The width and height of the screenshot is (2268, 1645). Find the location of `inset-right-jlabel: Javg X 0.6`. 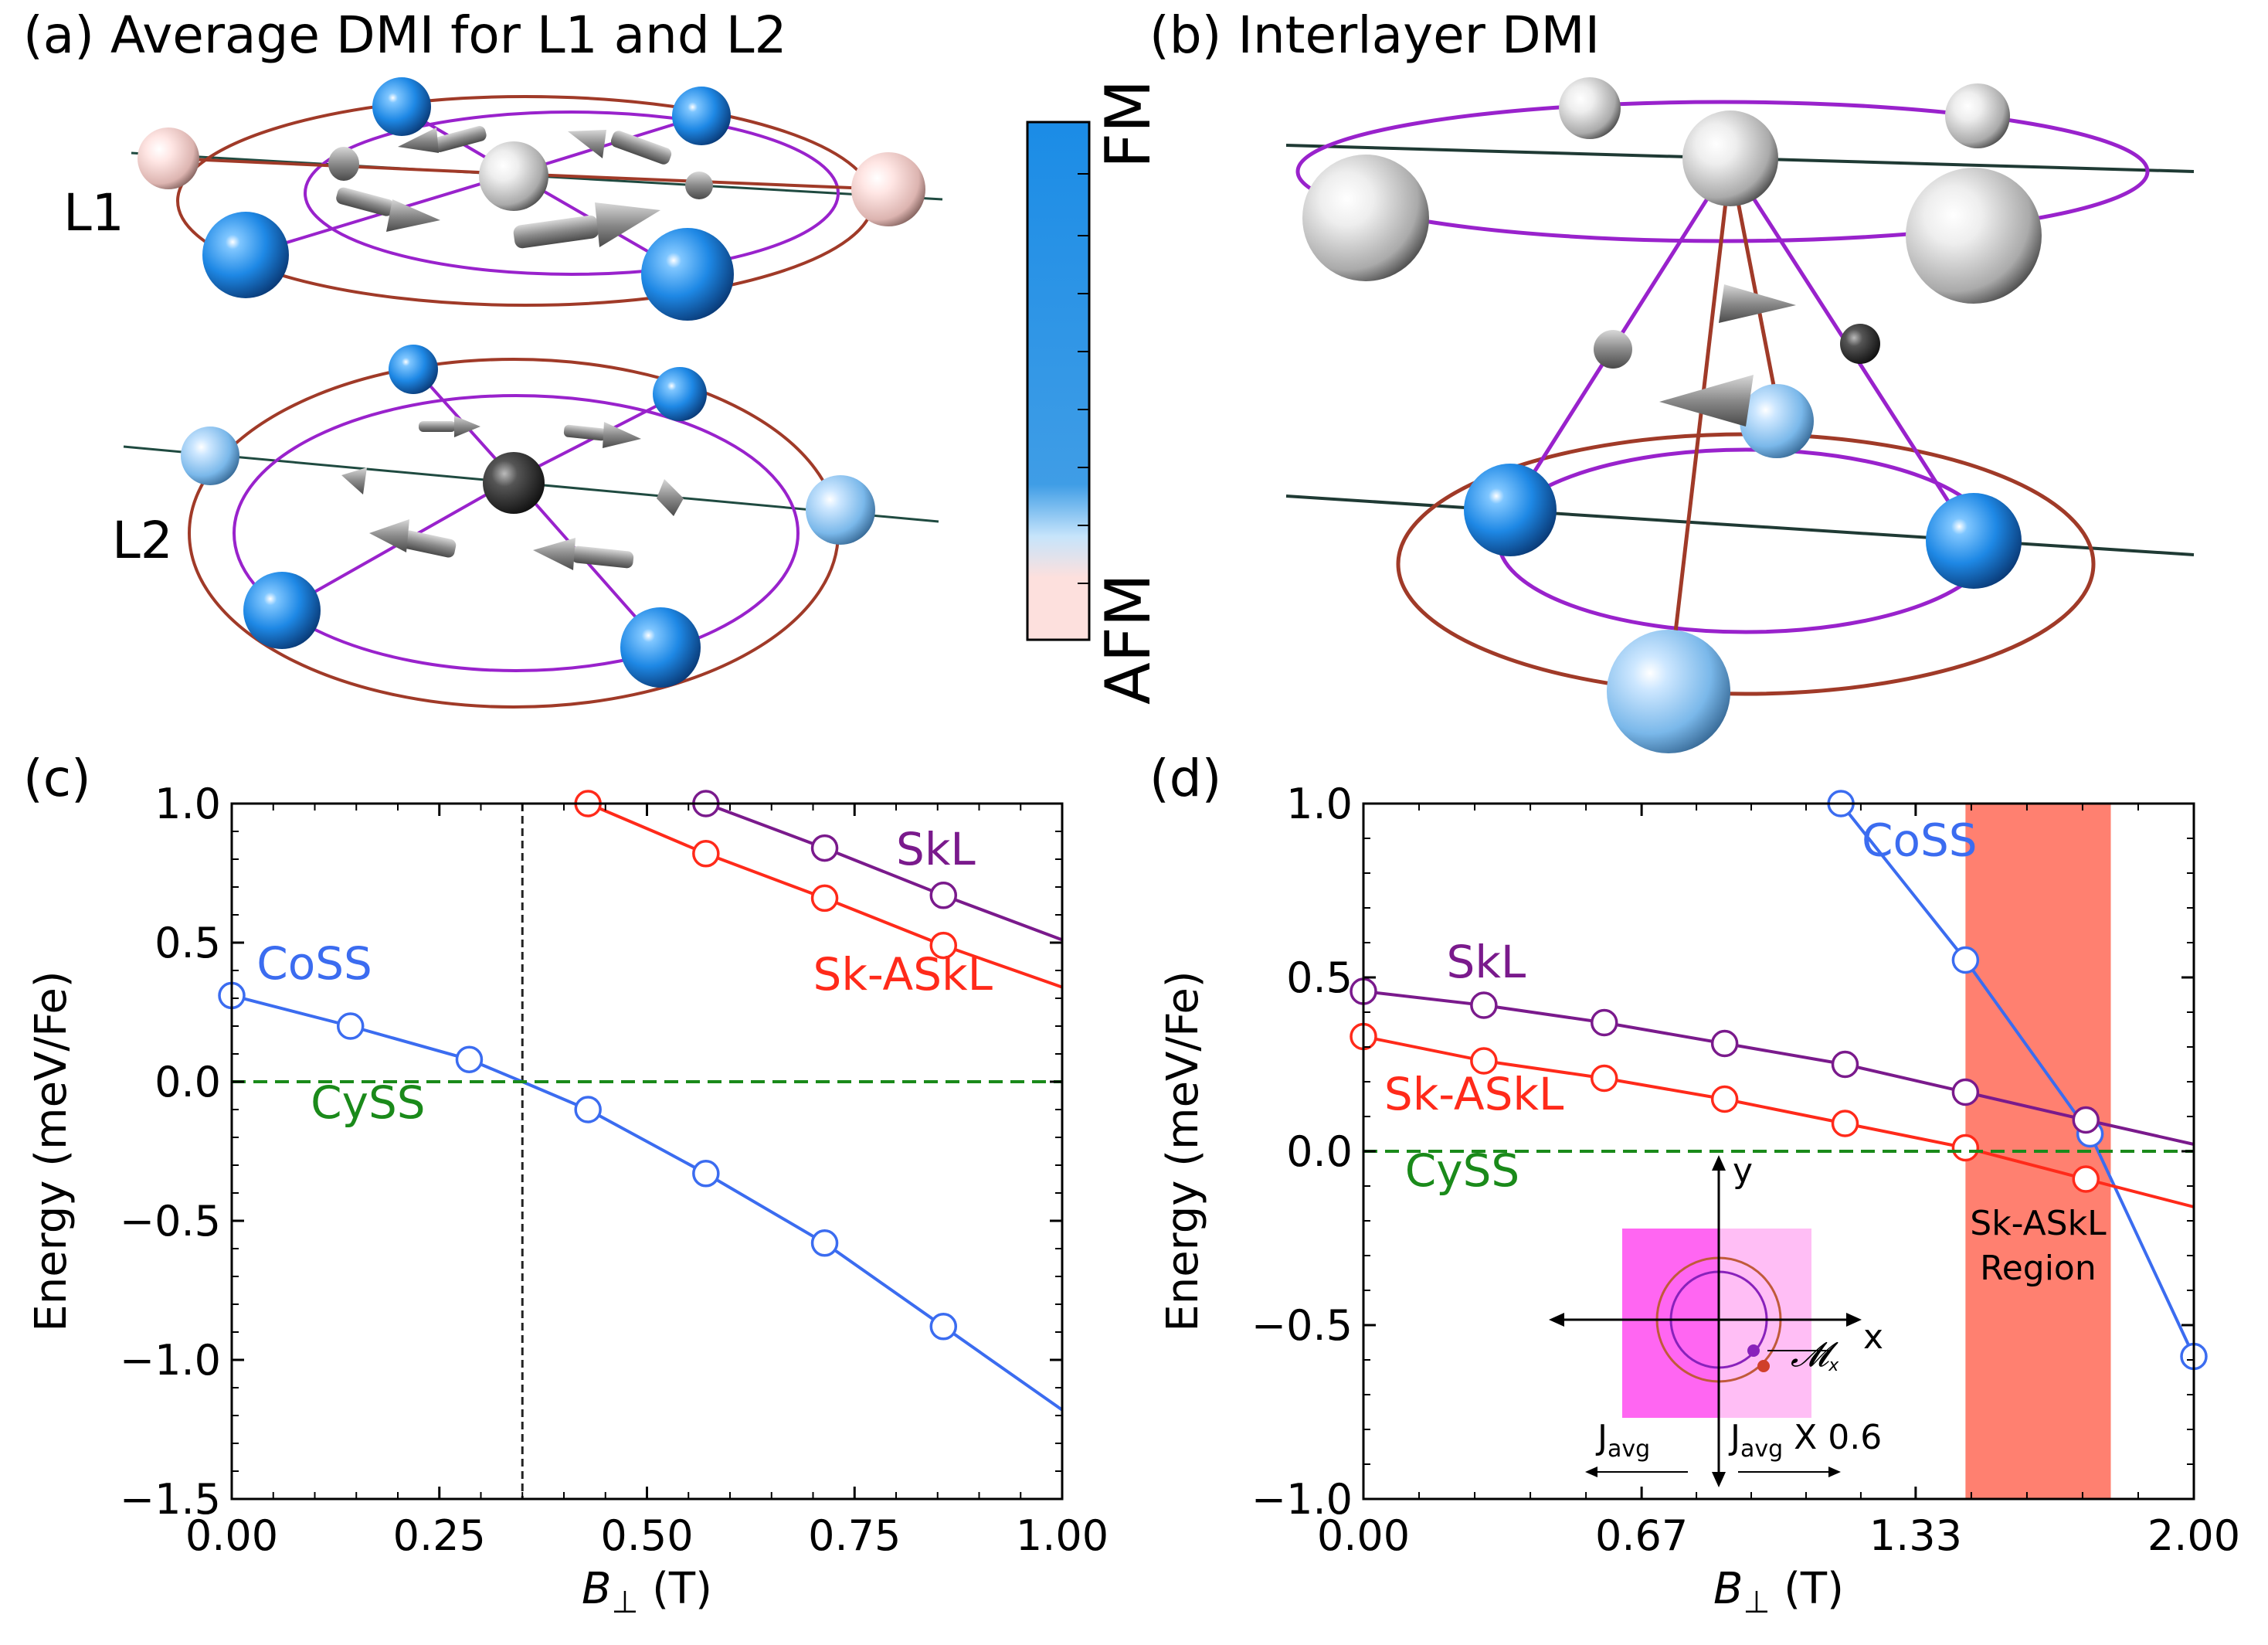

inset-right-jlabel: Javg X 0.6 is located at coordinates (1805, 1441).